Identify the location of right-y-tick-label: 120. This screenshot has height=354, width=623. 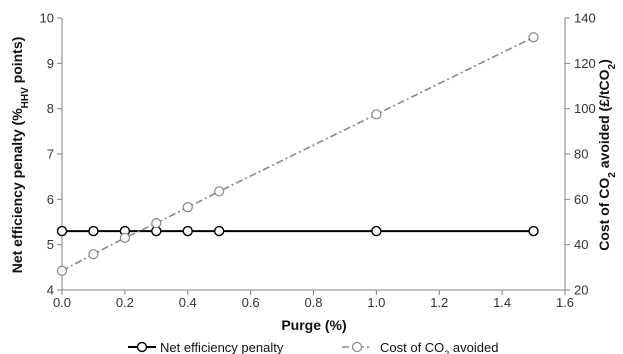
(585, 63).